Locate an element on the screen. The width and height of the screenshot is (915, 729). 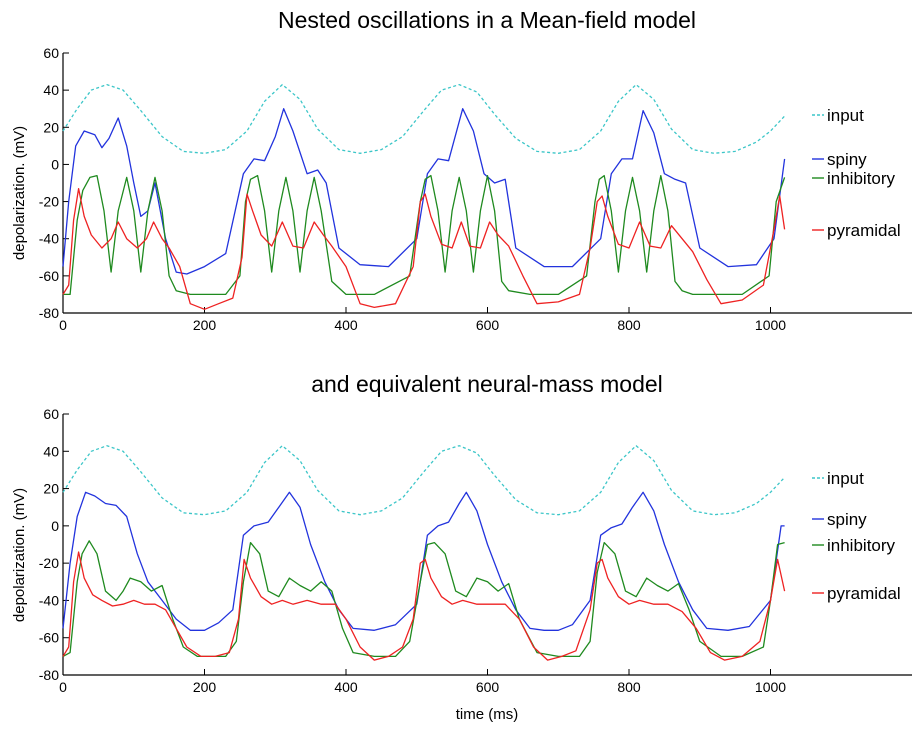
chart-title: and equivalent neural-mass model is located at coordinates (487, 384).